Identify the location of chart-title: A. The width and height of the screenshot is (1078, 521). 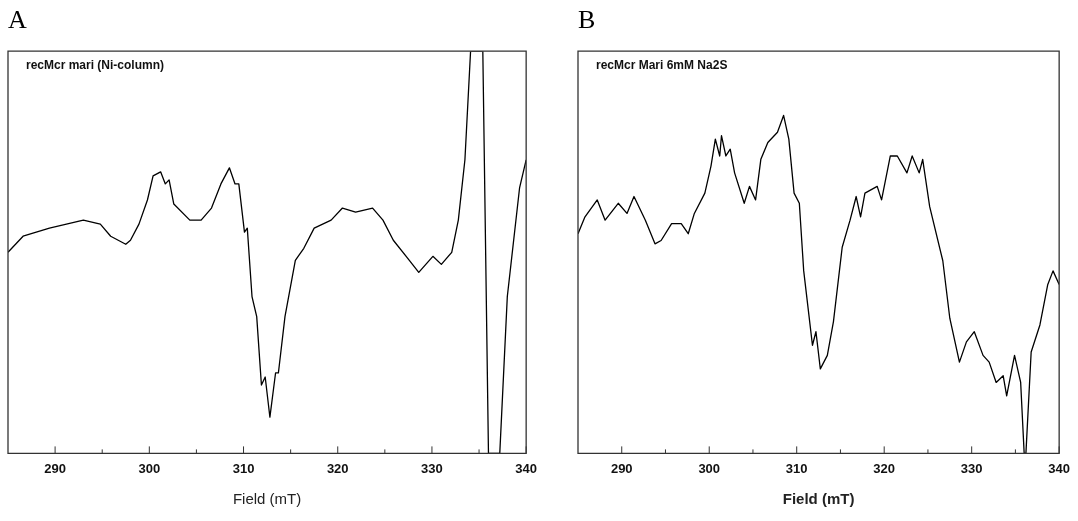
(17, 20).